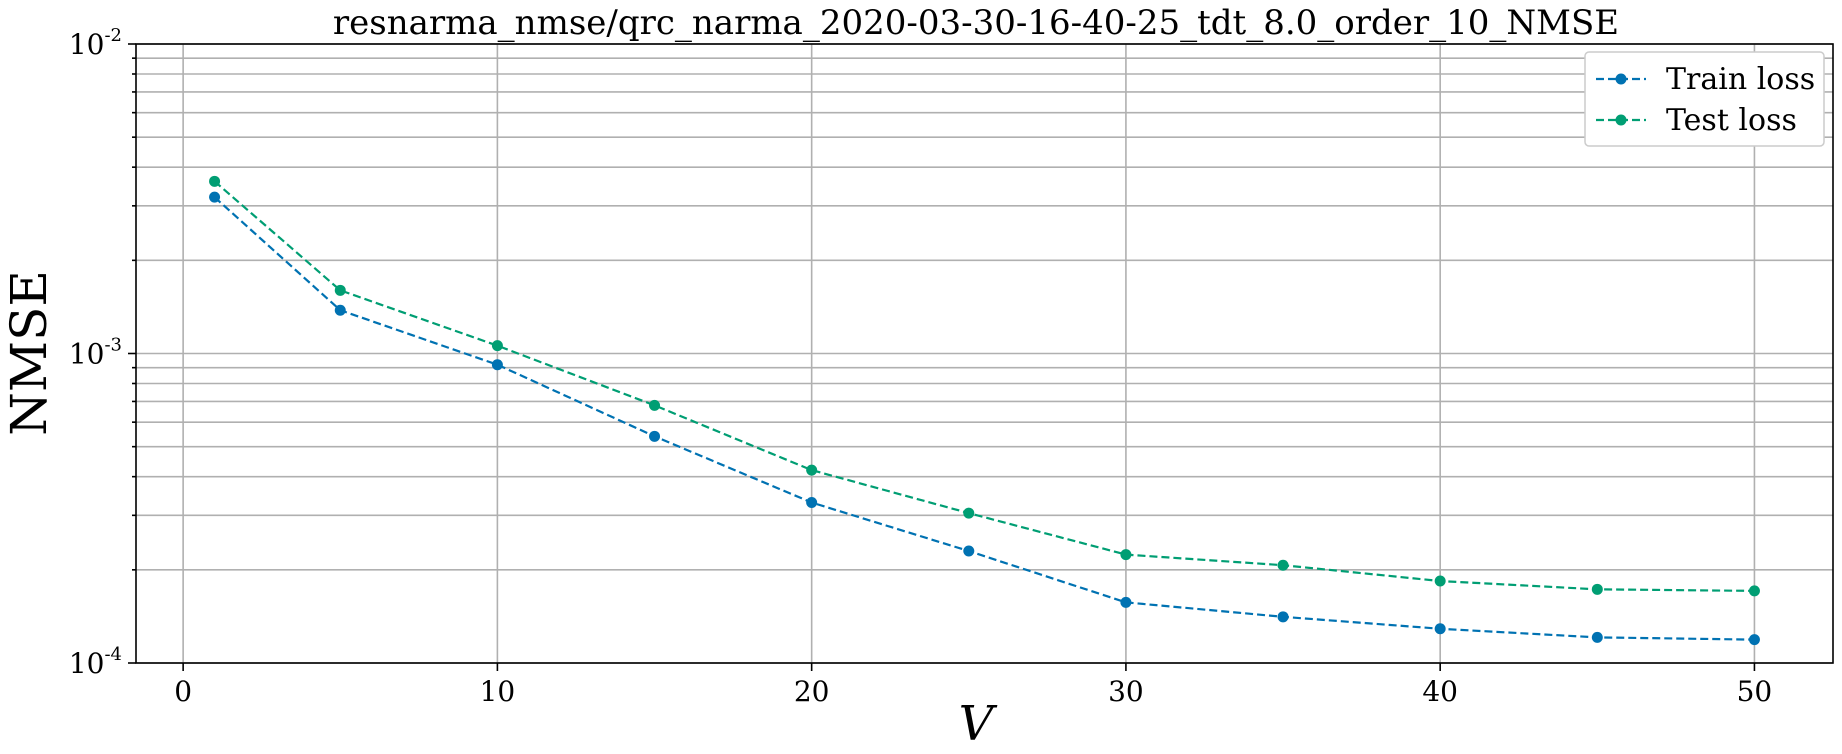 Image resolution: width=1842 pixels, height=754 pixels. Describe the element at coordinates (1126, 691) in the screenshot. I see `x-tick-label: 30` at that location.